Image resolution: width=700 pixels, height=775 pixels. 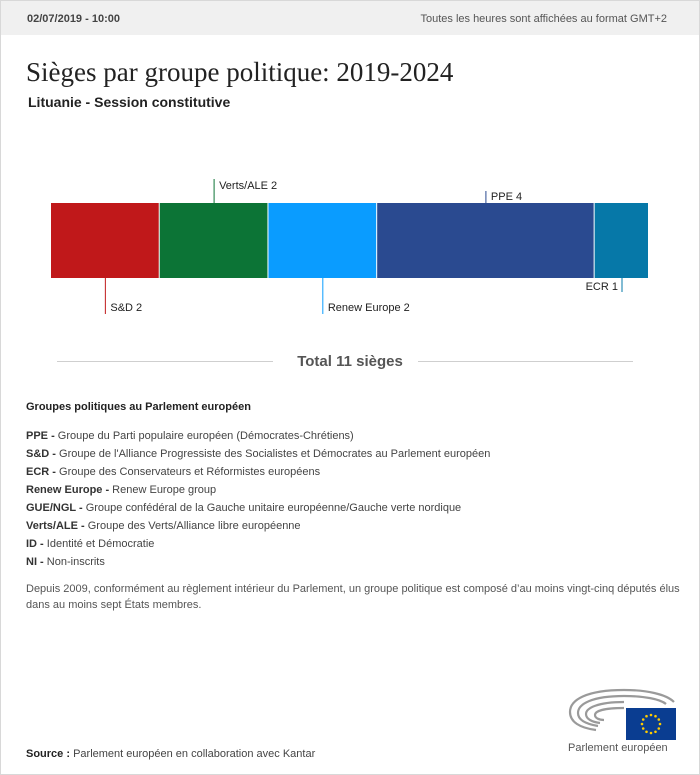 I want to click on segment-label: S&D 2, so click(x=126, y=308).